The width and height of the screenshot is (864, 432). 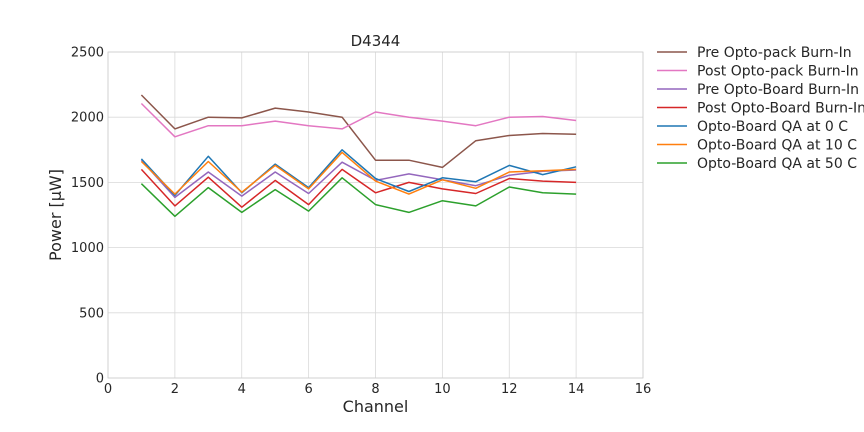 I want to click on legend-label-post-opto-pack-burn-in: Post Opto-pack Burn-In, so click(x=778, y=72).